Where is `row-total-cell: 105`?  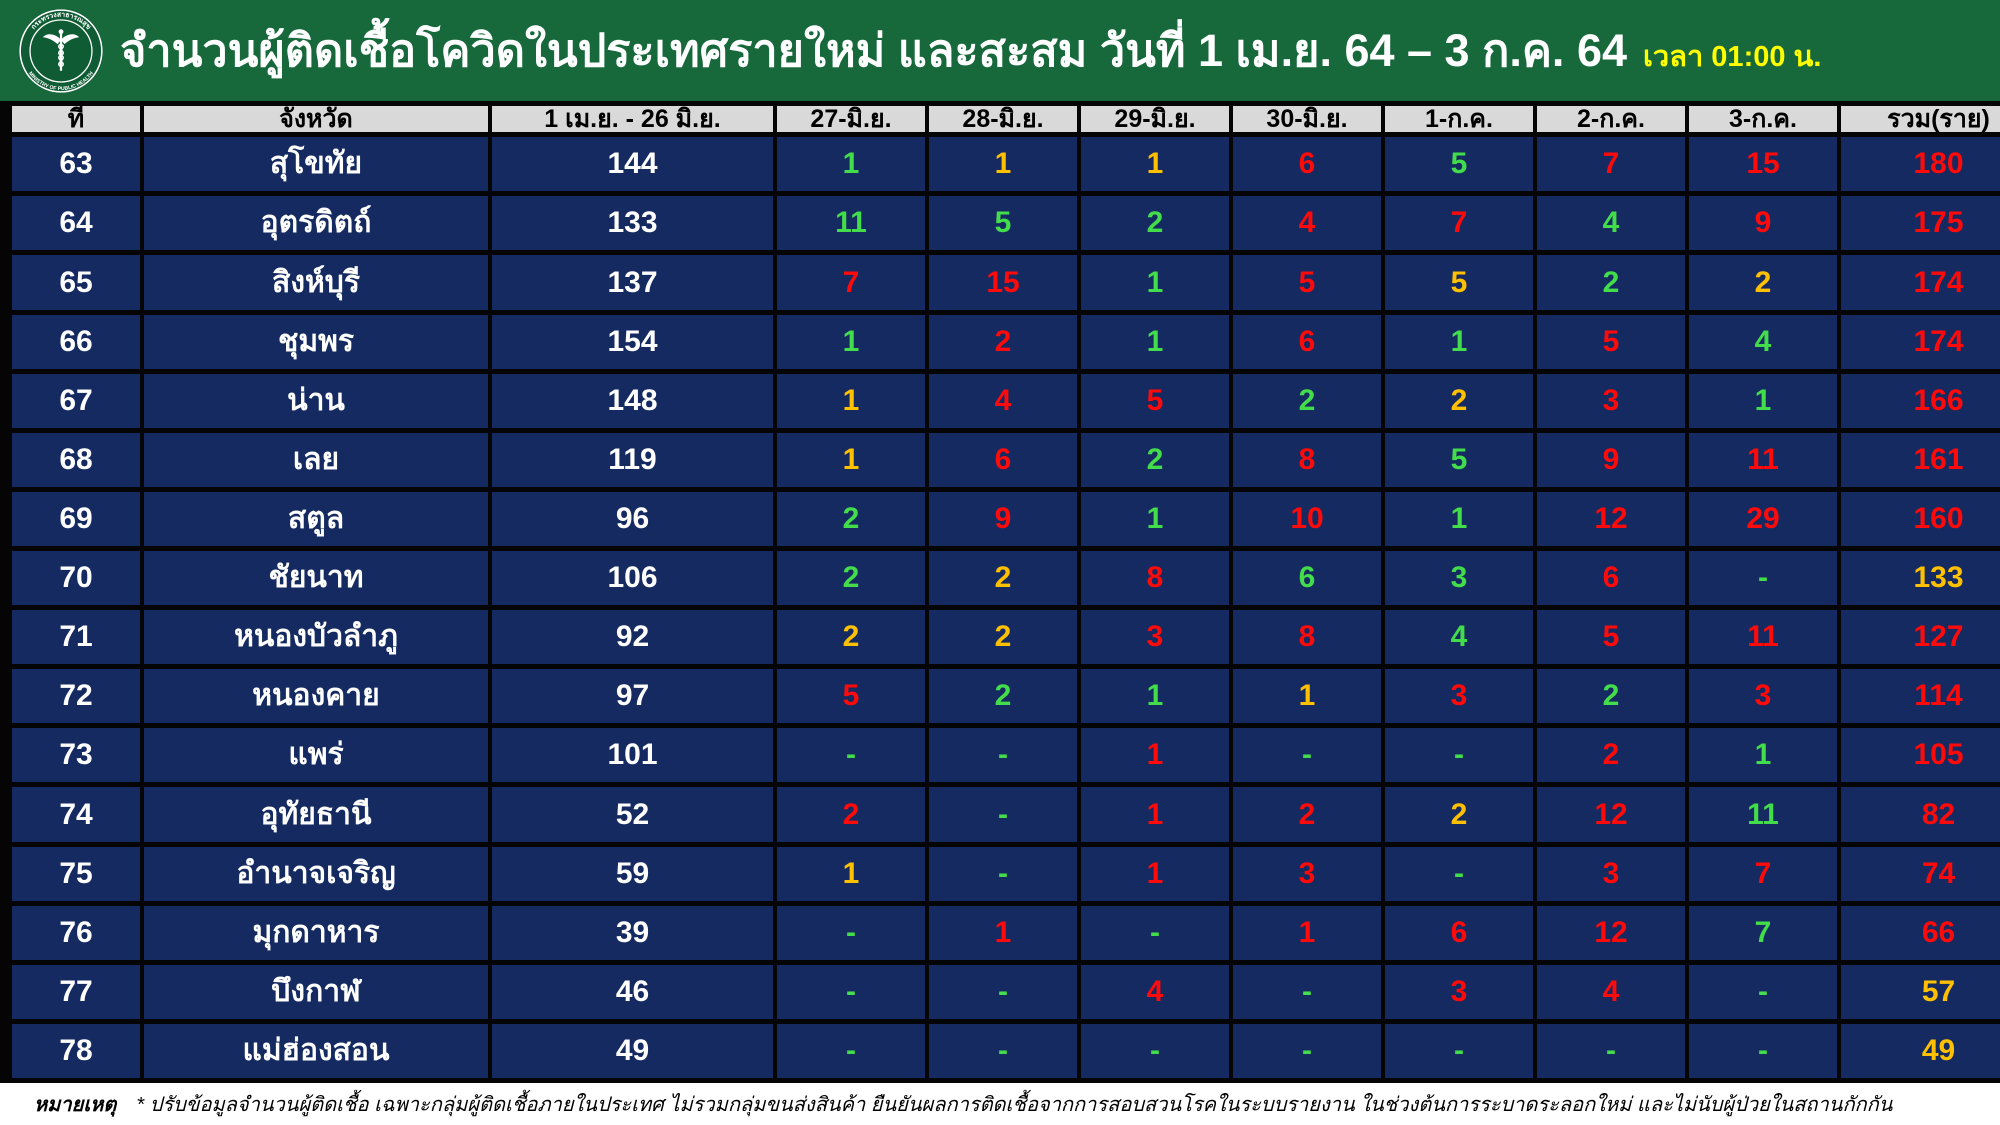 row-total-cell: 105 is located at coordinates (1920, 755).